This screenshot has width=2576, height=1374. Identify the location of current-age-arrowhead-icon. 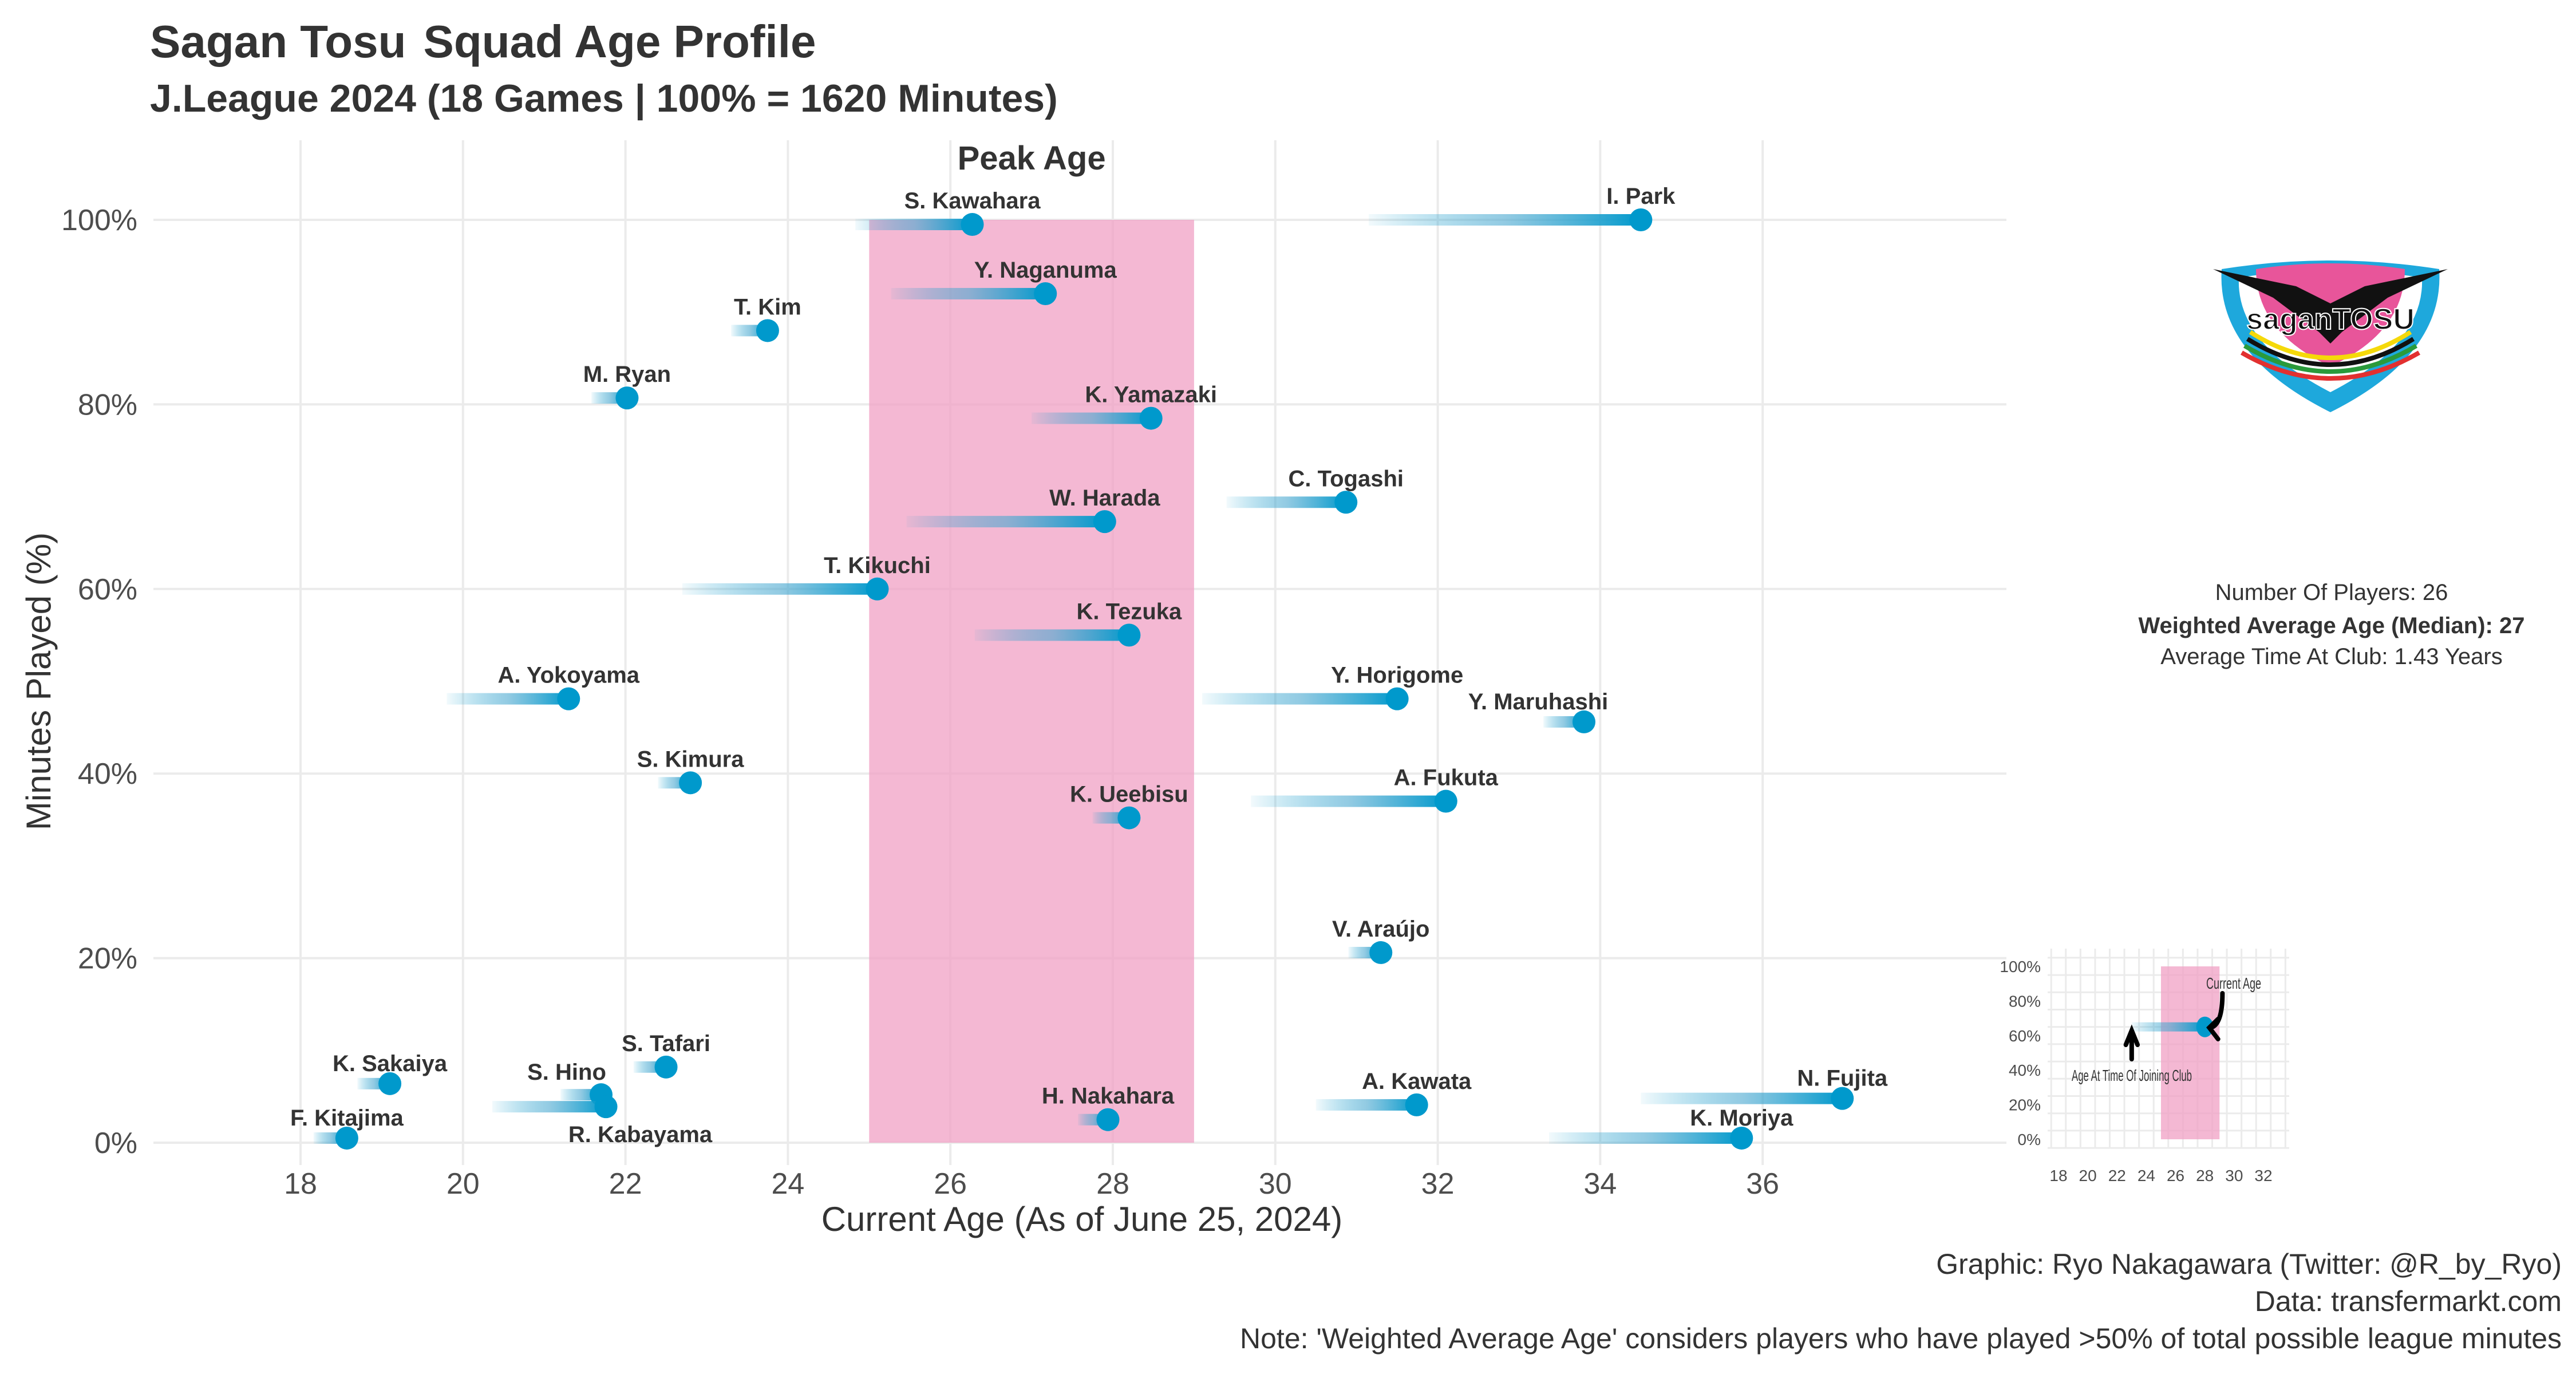
(2213, 1029).